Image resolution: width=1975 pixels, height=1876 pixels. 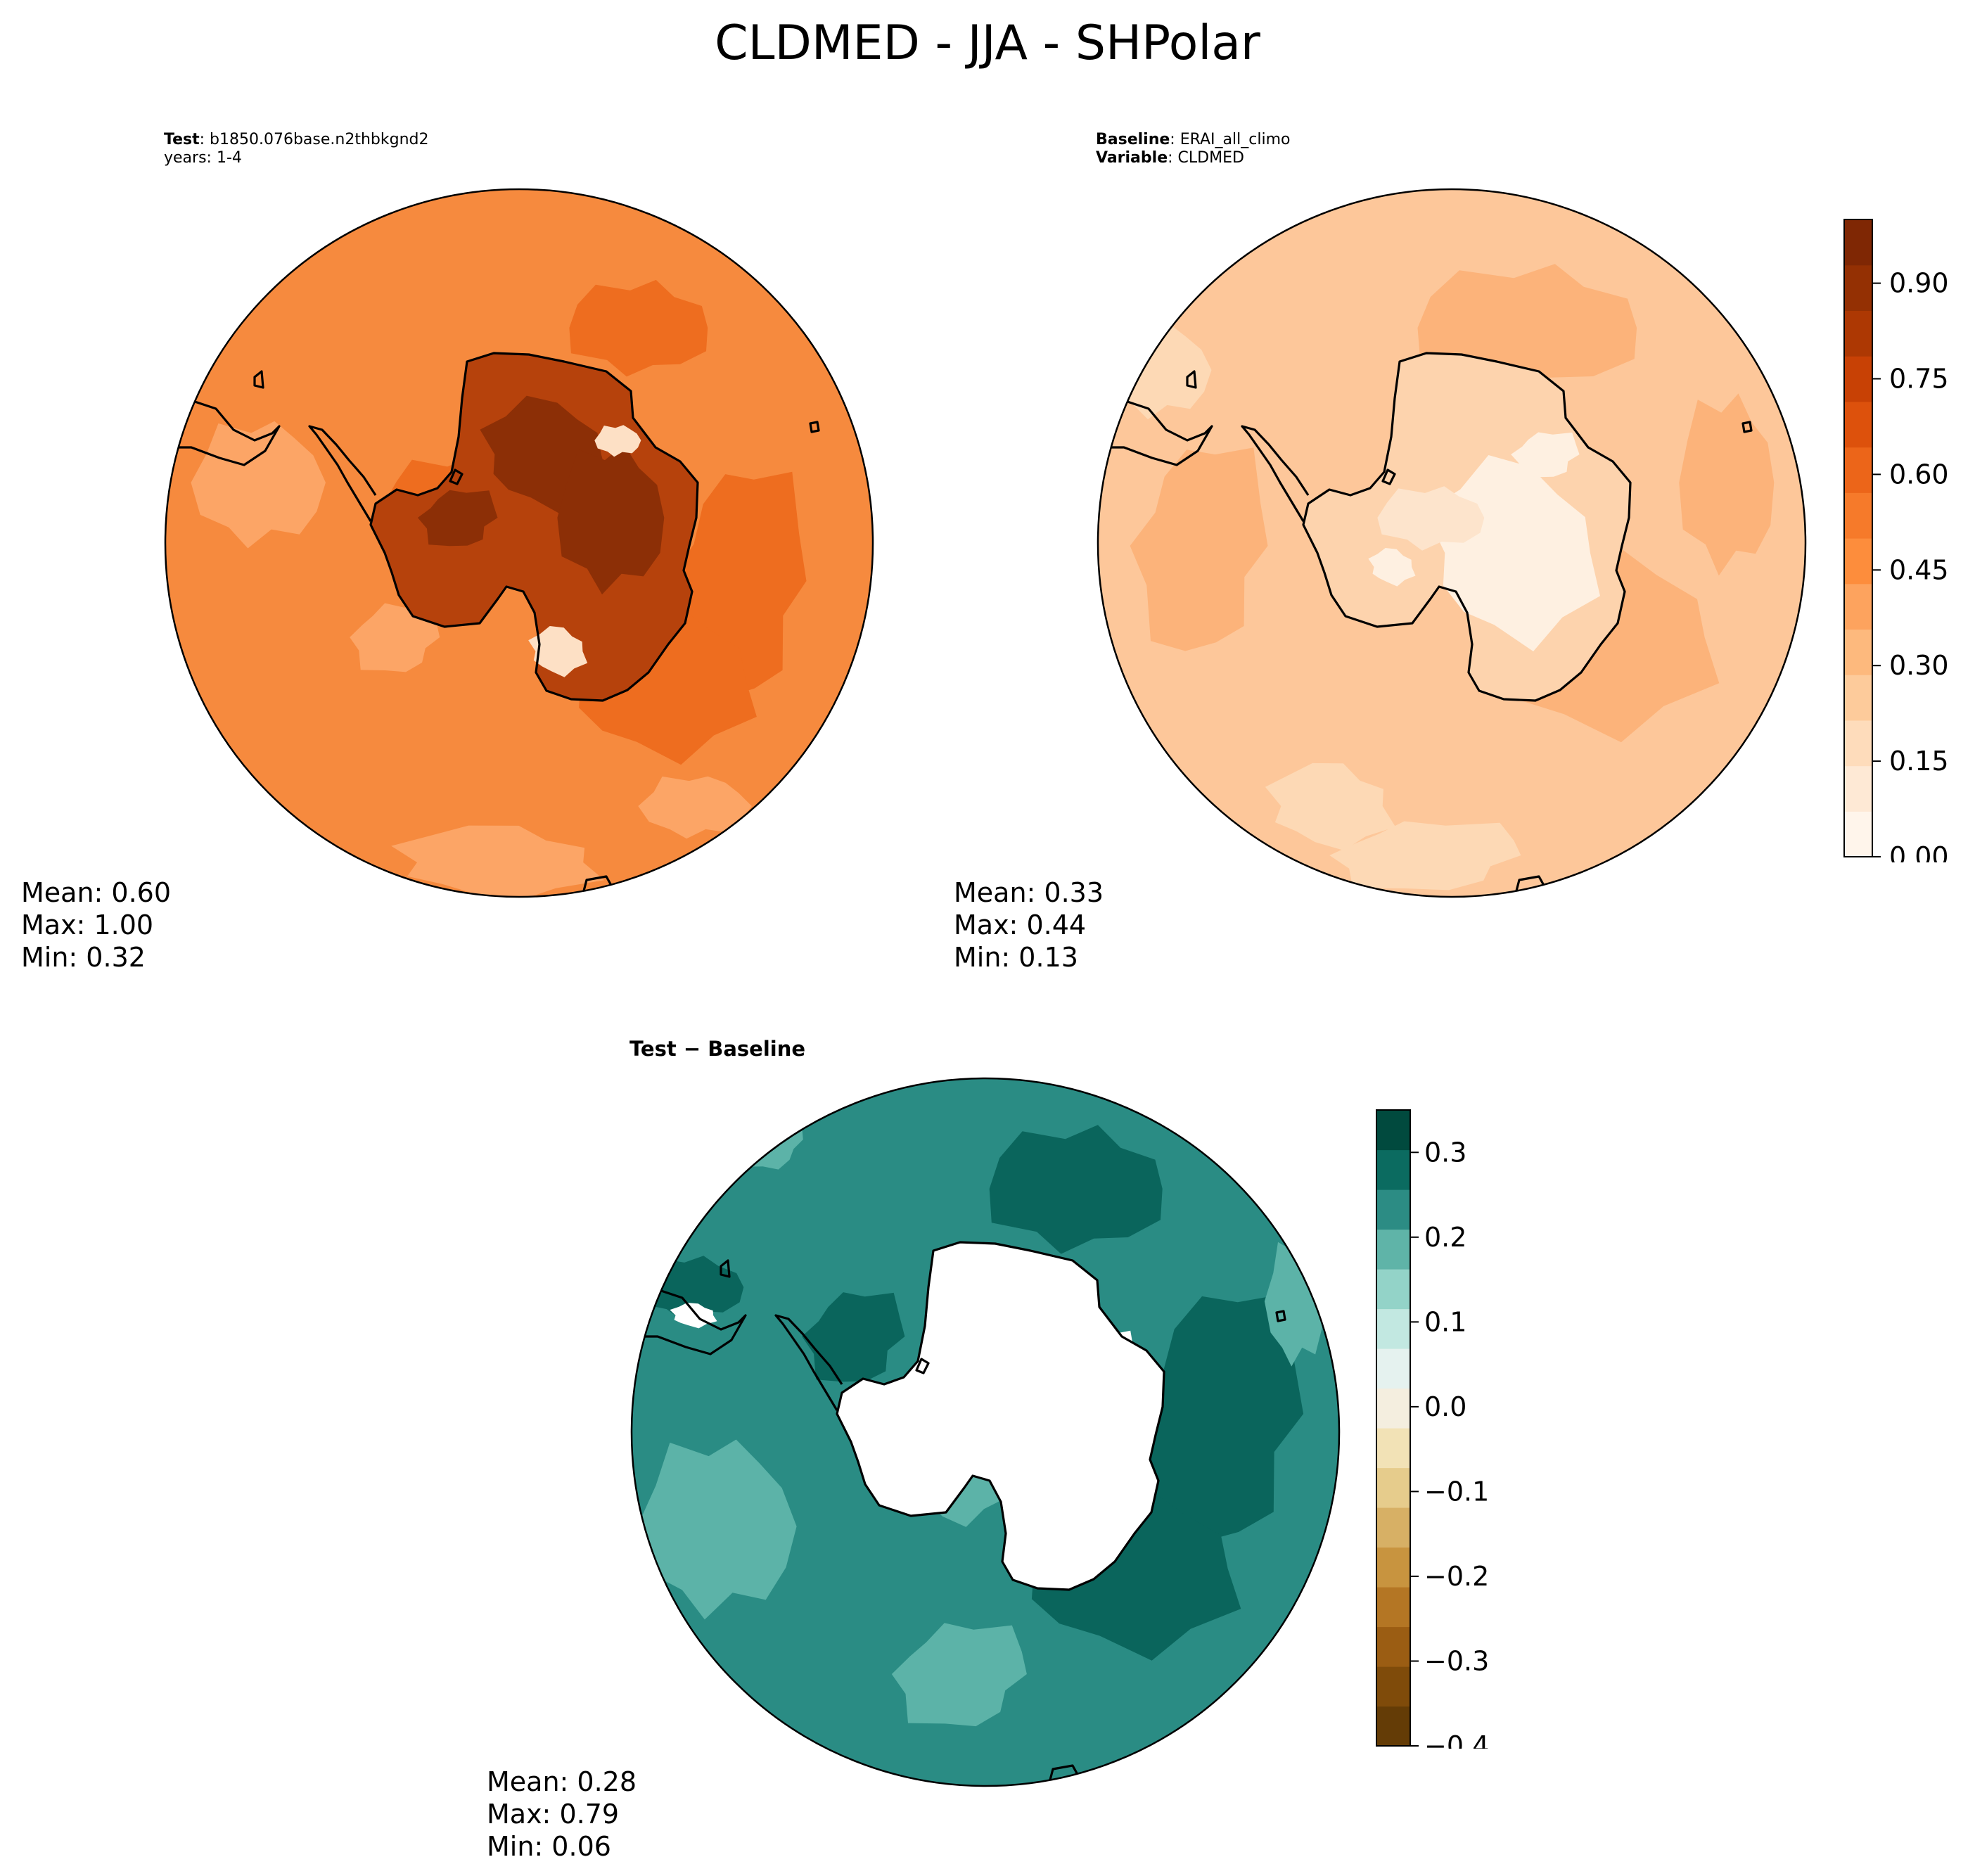 I want to click on panel2-mean: Mean: 0.33, so click(x=1029, y=892).